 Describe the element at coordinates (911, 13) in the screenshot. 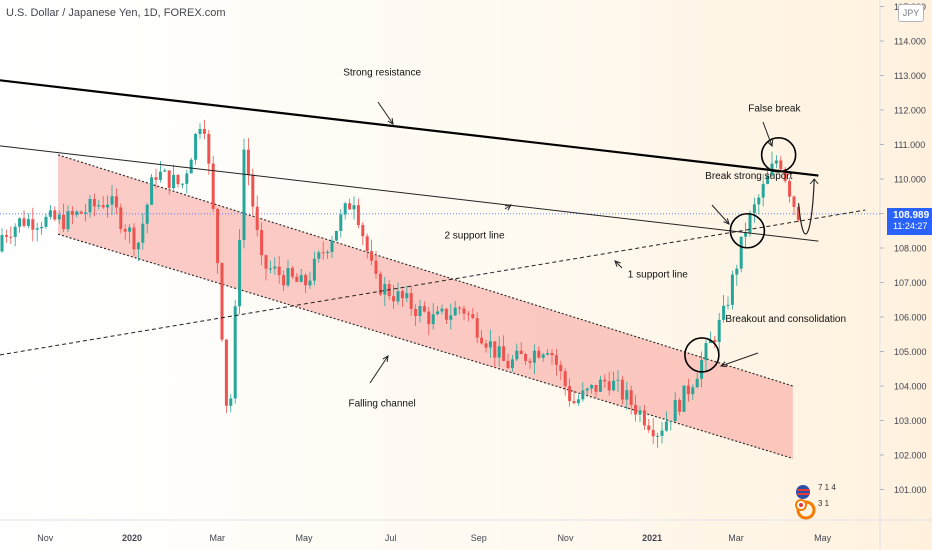

I see `currency-button: JPY` at that location.